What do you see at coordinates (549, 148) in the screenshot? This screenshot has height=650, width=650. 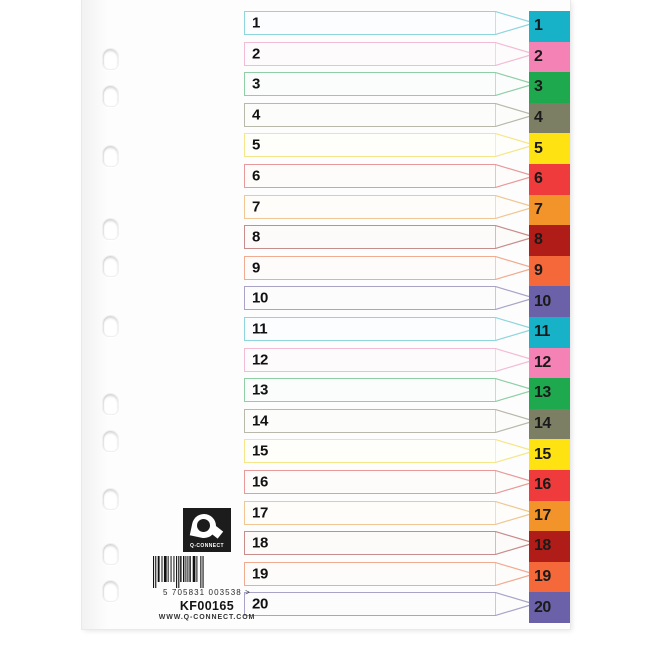 I see `divider-tab: 5` at bounding box center [549, 148].